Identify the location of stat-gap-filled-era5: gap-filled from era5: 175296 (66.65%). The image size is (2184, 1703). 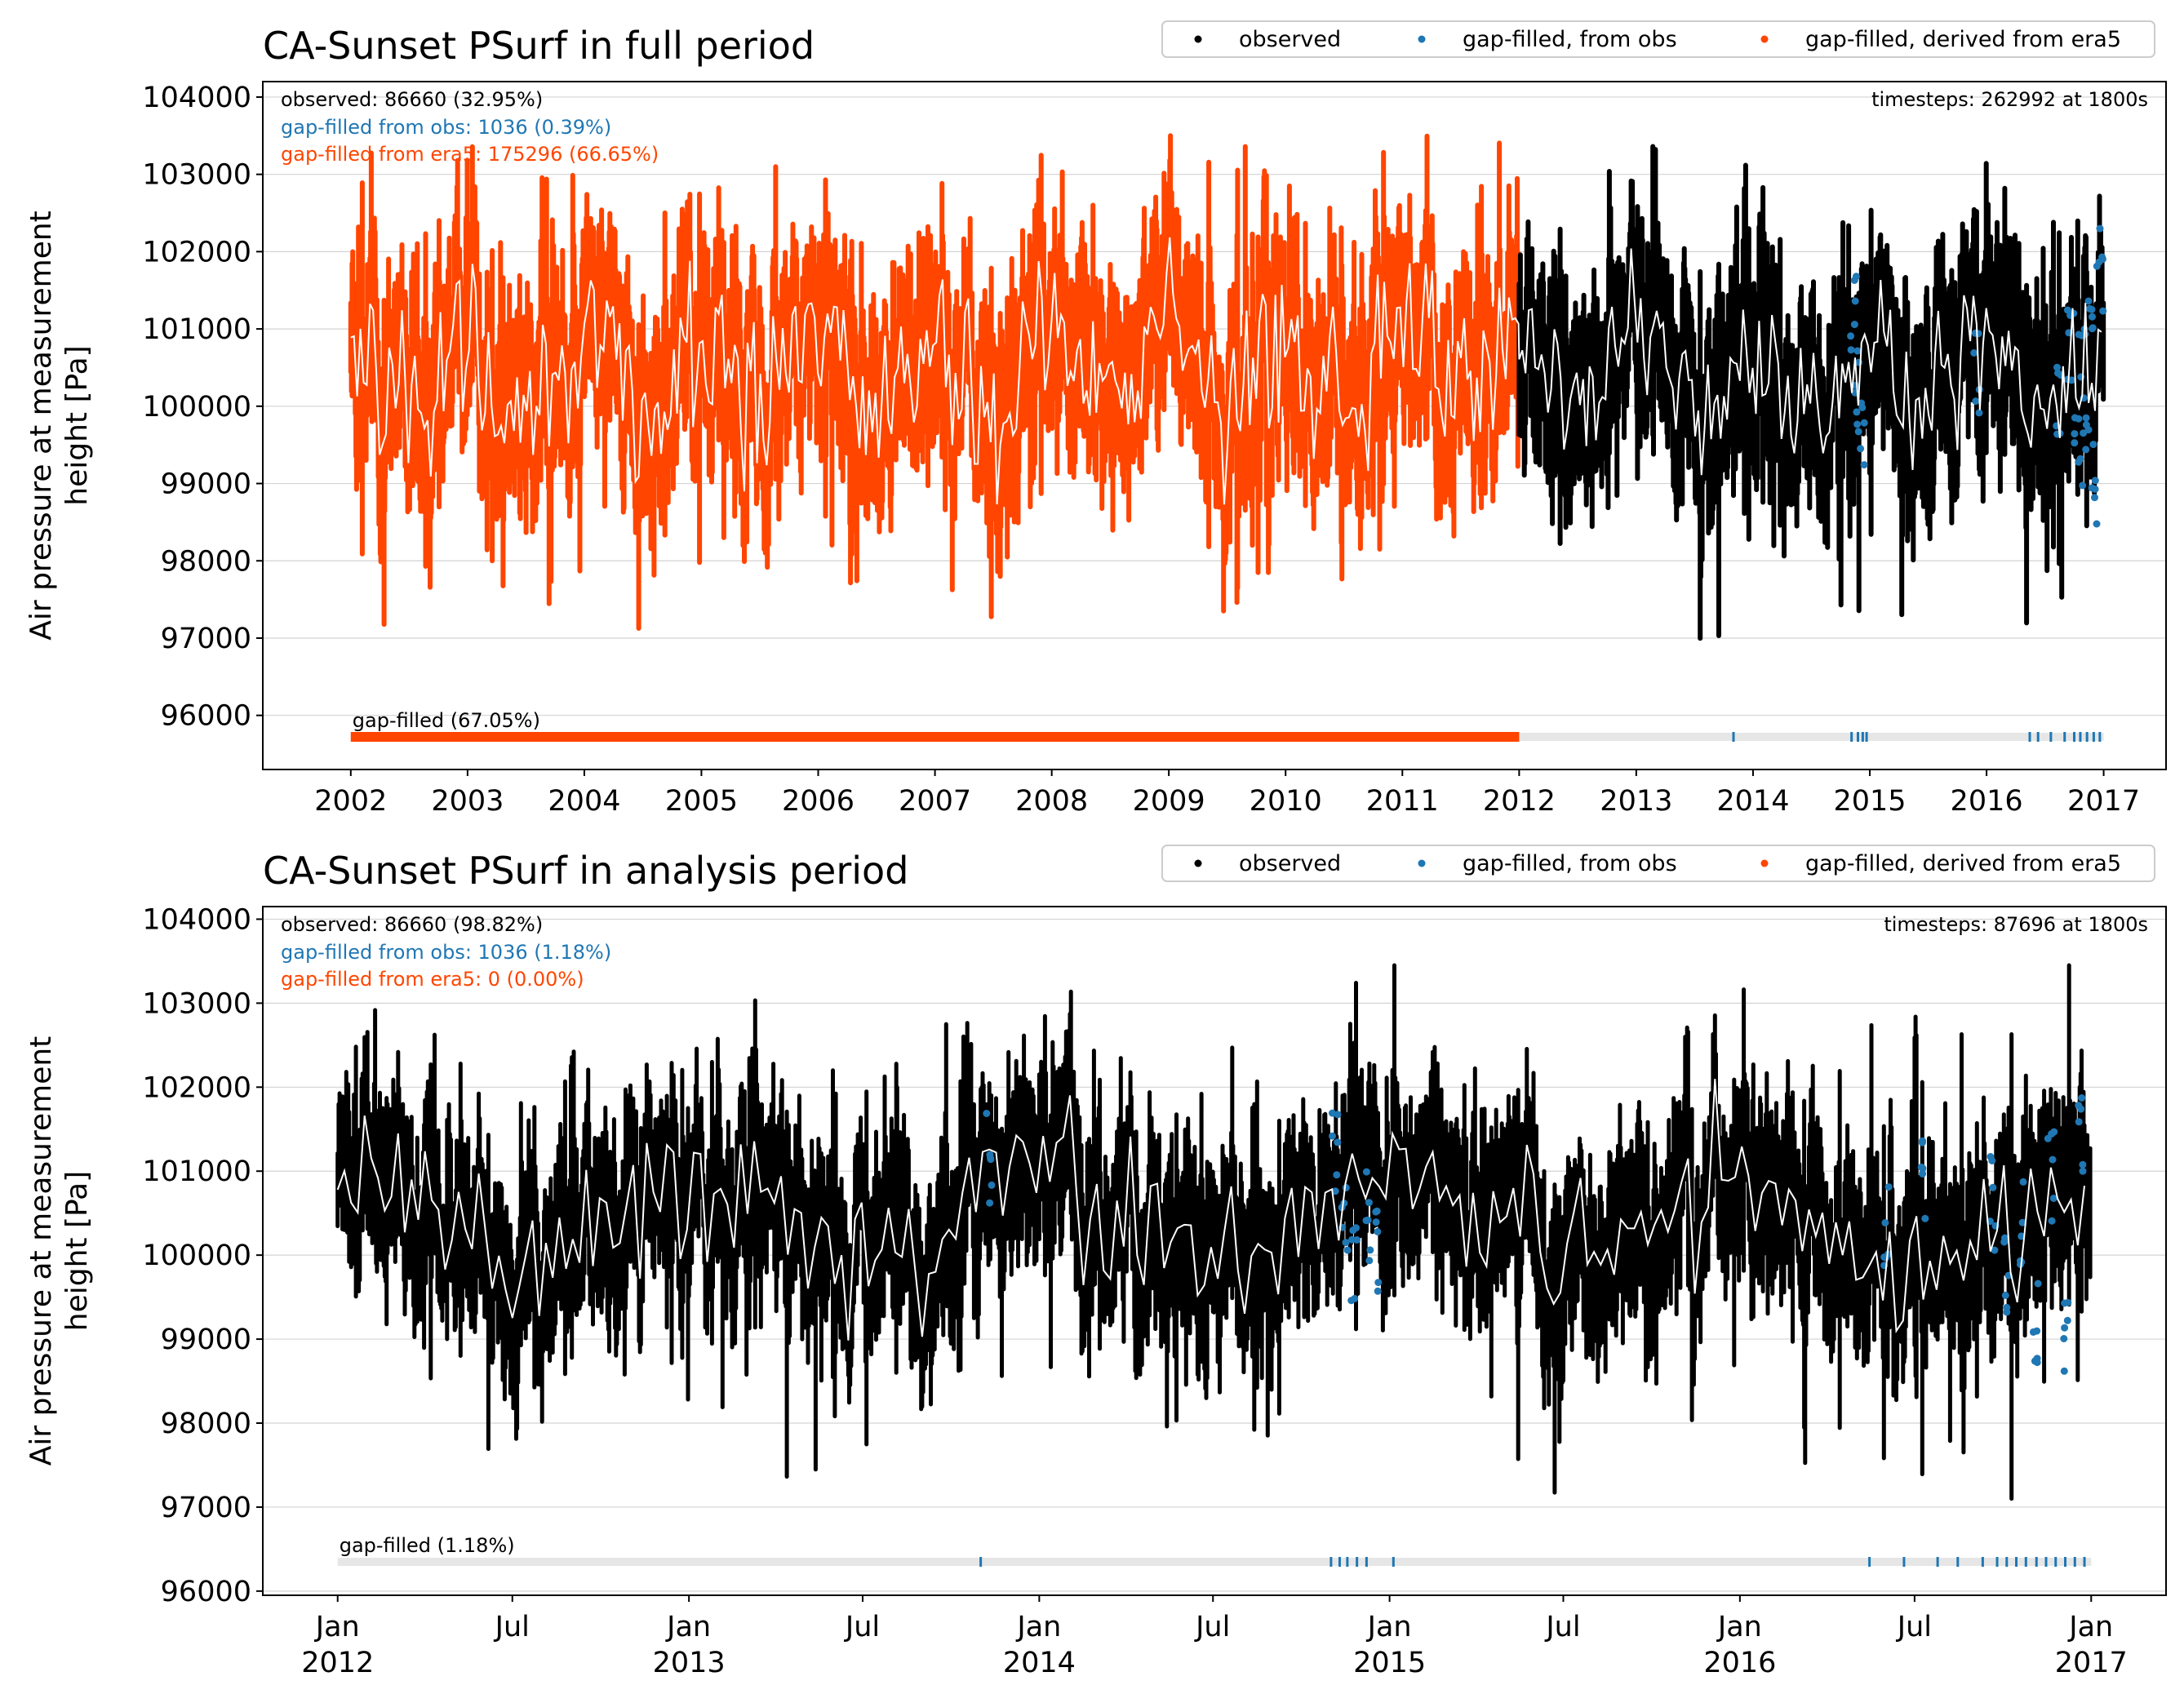
(470, 154).